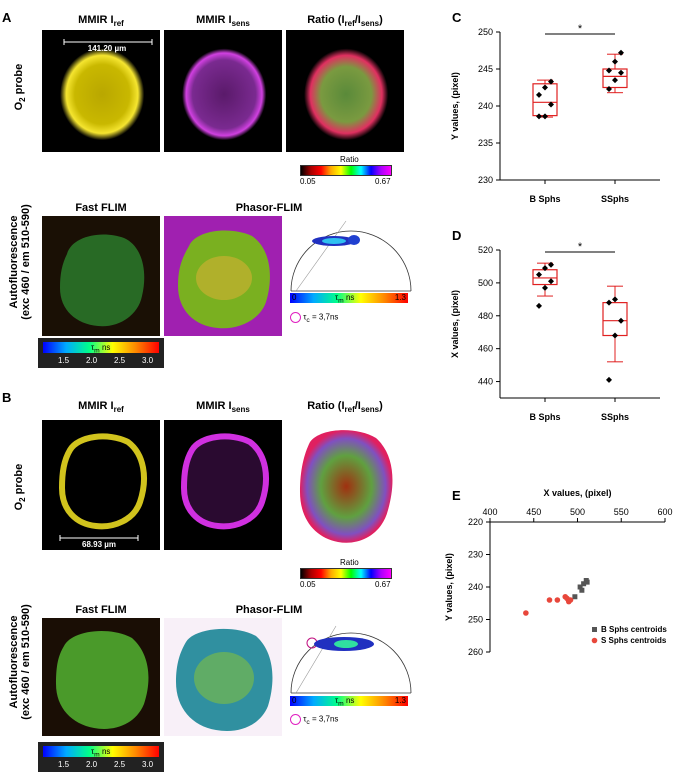 The width and height of the screenshot is (700, 781). What do you see at coordinates (533, 512) in the screenshot?
I see `x-tick-label: 450` at bounding box center [533, 512].